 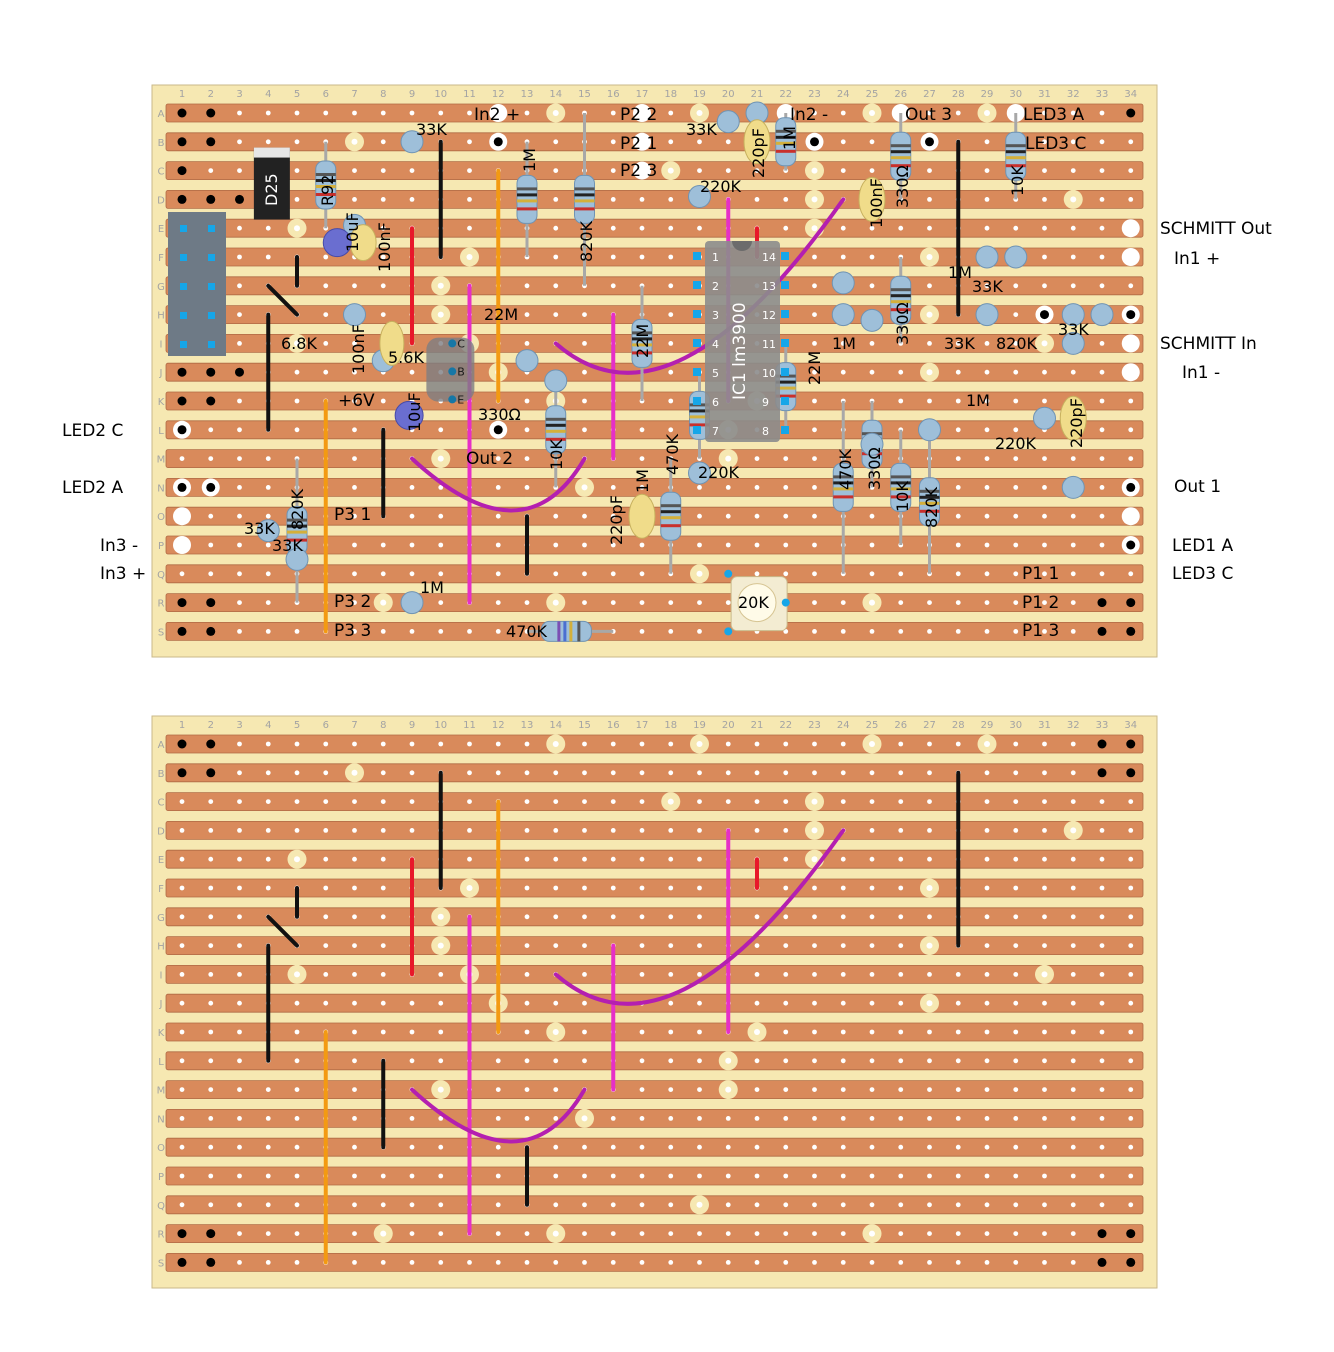 I want to click on ic-pin, so click(x=697, y=256).